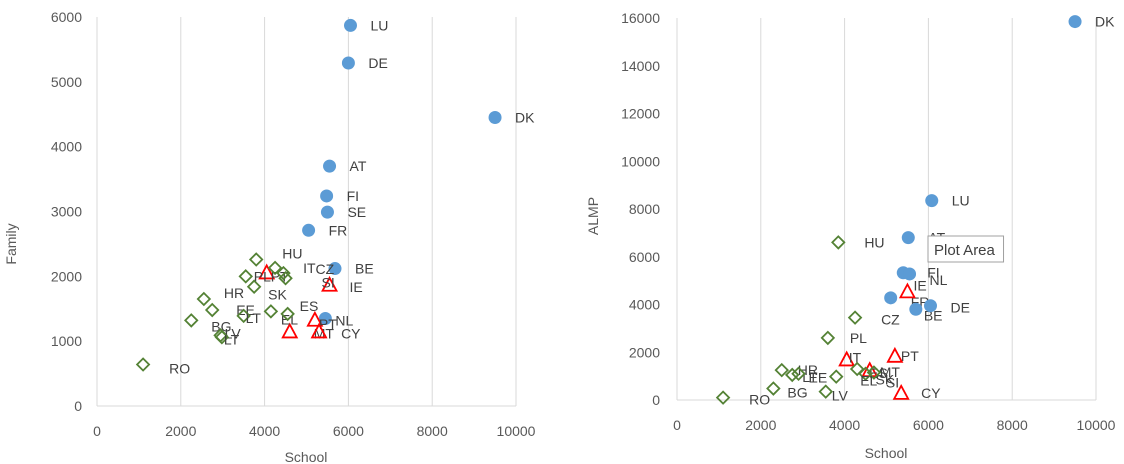  I want to click on data-label: DE, so click(377, 63).